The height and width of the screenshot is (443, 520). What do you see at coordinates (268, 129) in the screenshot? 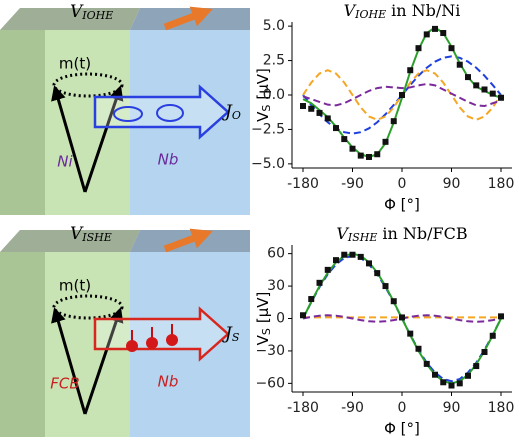
I see `y-tick-label: −2.5` at bounding box center [268, 129].